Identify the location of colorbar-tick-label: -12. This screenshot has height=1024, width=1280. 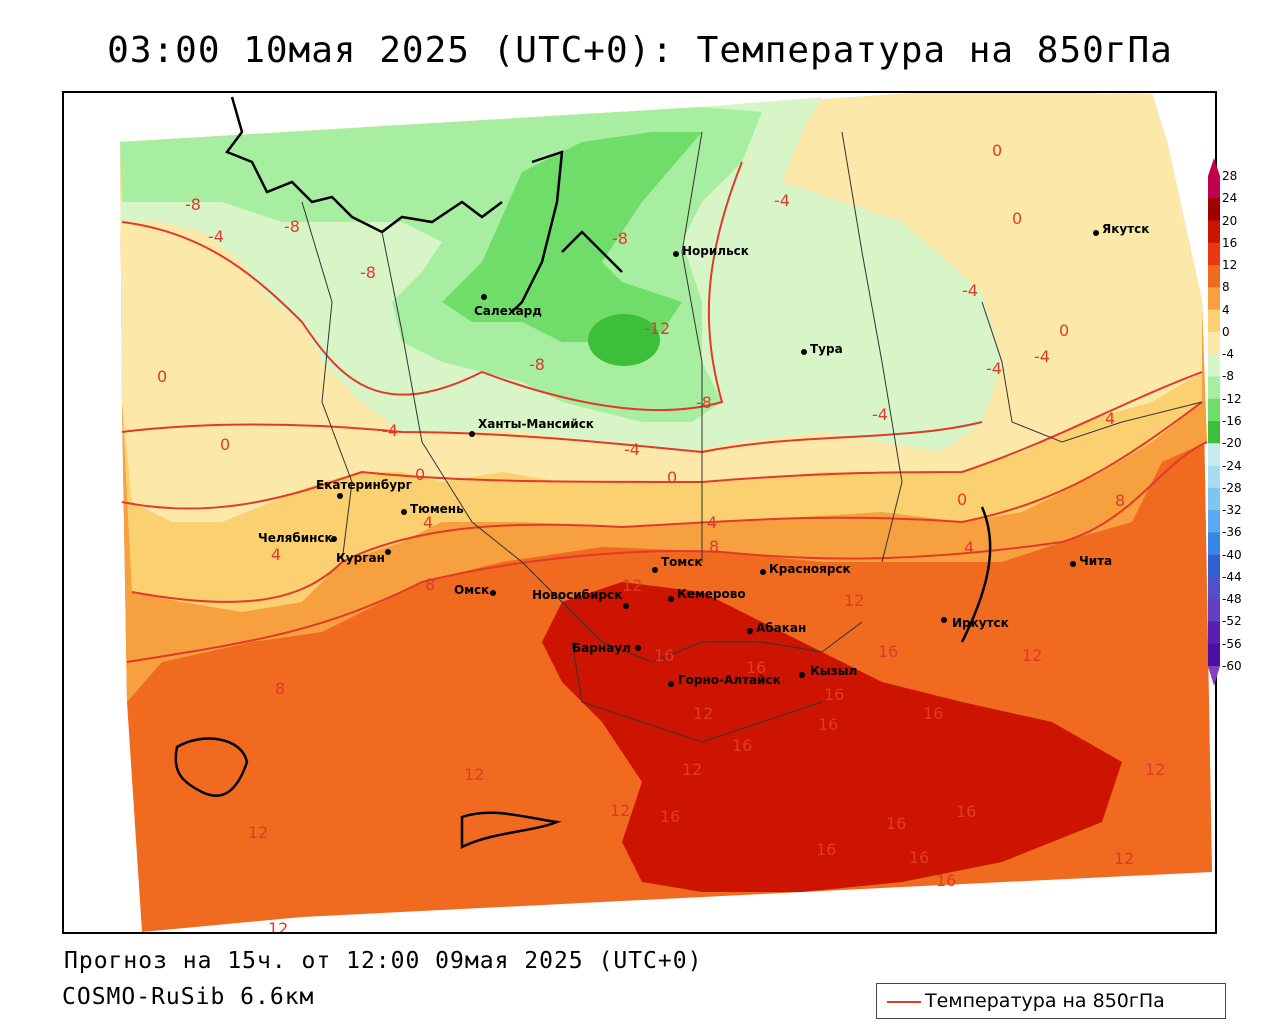
(1232, 398).